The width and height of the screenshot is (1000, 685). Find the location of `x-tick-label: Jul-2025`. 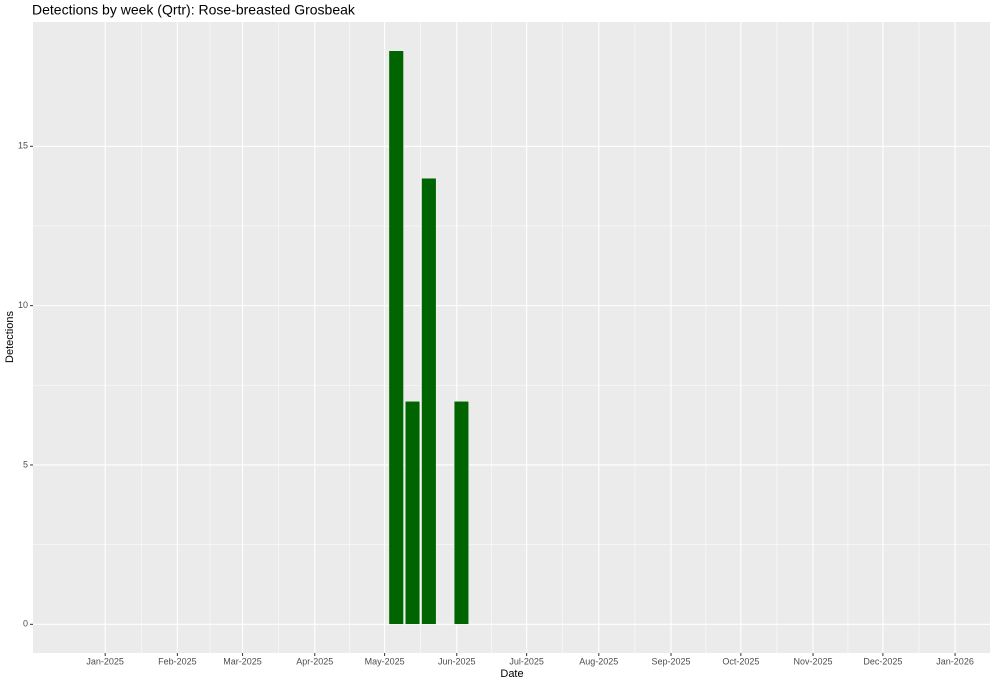

x-tick-label: Jul-2025 is located at coordinates (526, 661).